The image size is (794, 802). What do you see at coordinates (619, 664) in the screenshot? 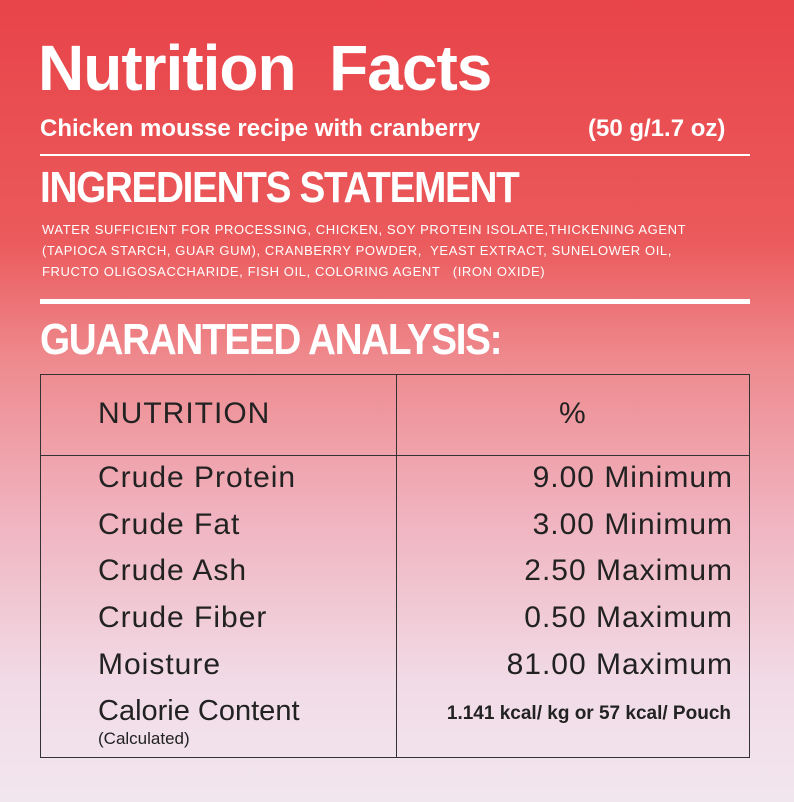
I see `nutrient-value: 81.00 Maximum` at bounding box center [619, 664].